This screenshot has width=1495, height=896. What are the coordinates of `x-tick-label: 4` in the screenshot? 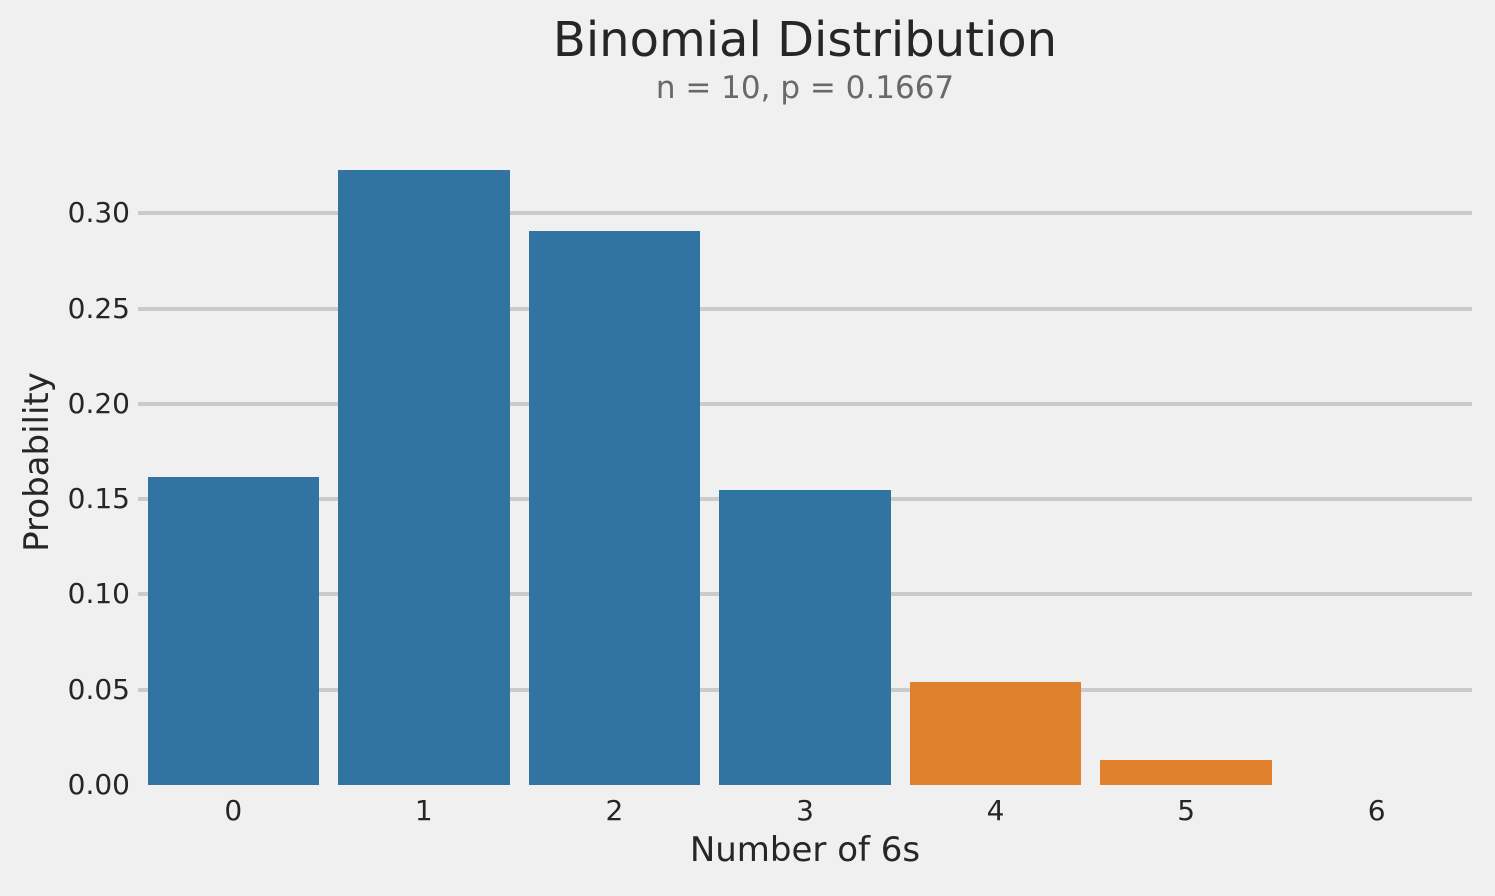 It's located at (995, 810).